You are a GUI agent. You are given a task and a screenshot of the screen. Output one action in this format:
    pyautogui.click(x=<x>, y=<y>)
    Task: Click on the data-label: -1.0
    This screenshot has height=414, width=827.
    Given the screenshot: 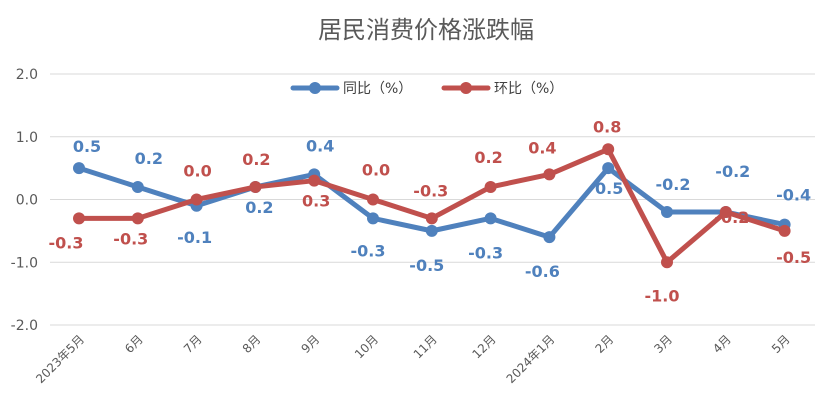 What is the action you would take?
    pyautogui.click(x=662, y=295)
    